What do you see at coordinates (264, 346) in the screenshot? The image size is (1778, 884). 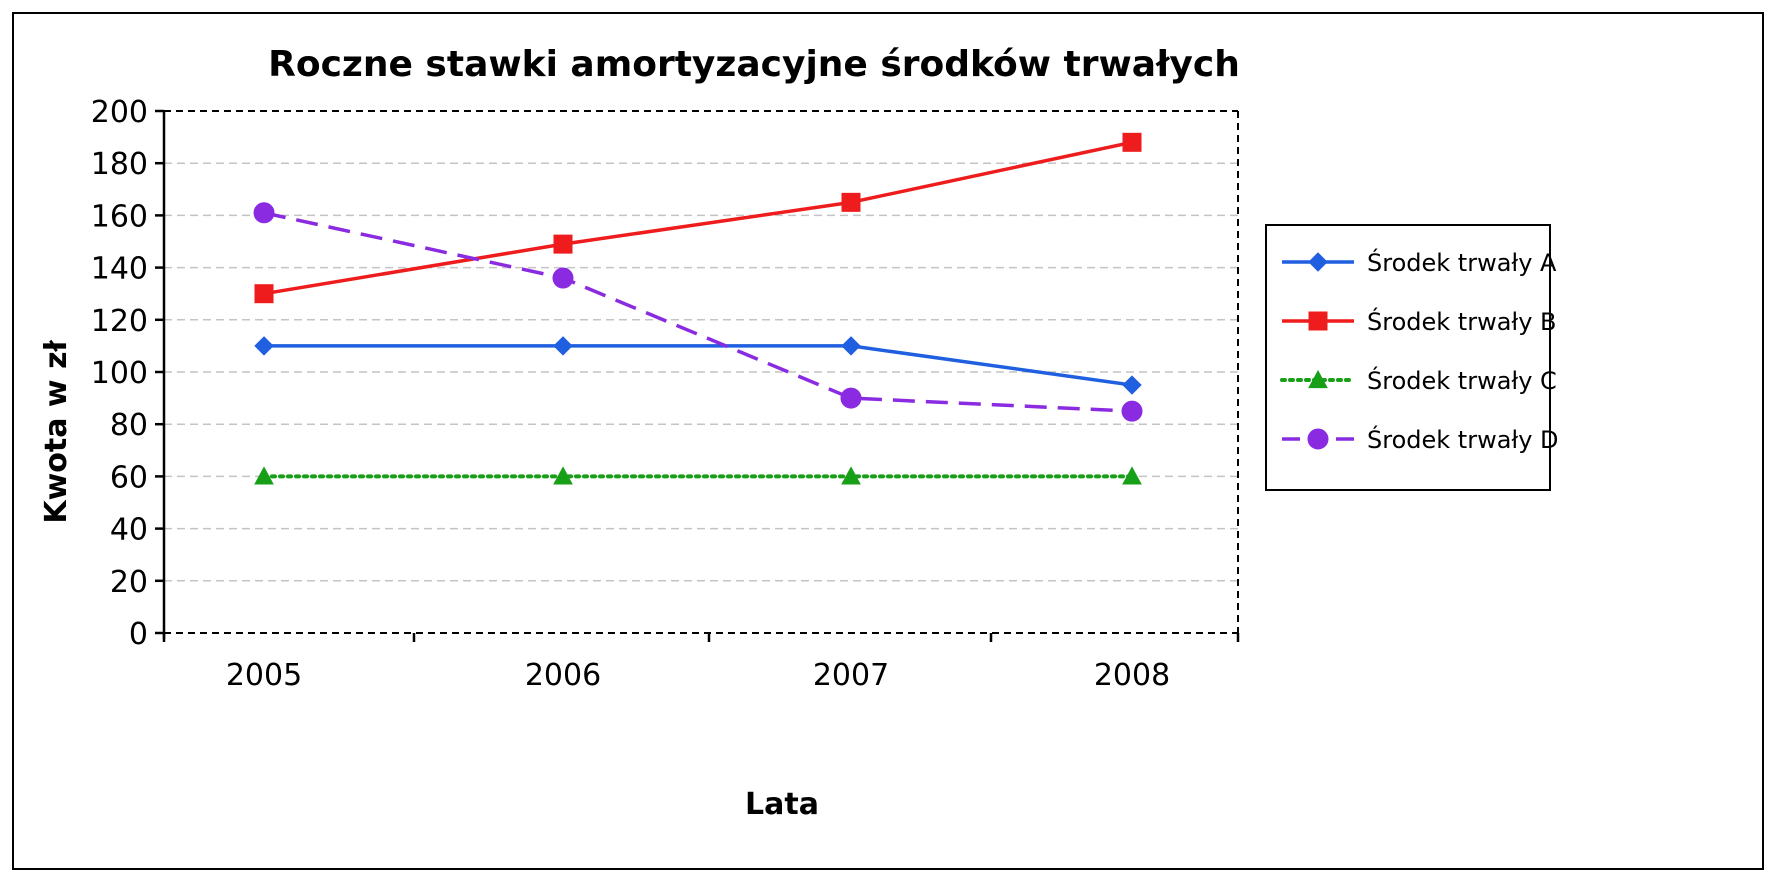 I see `point-series-1-2005` at bounding box center [264, 346].